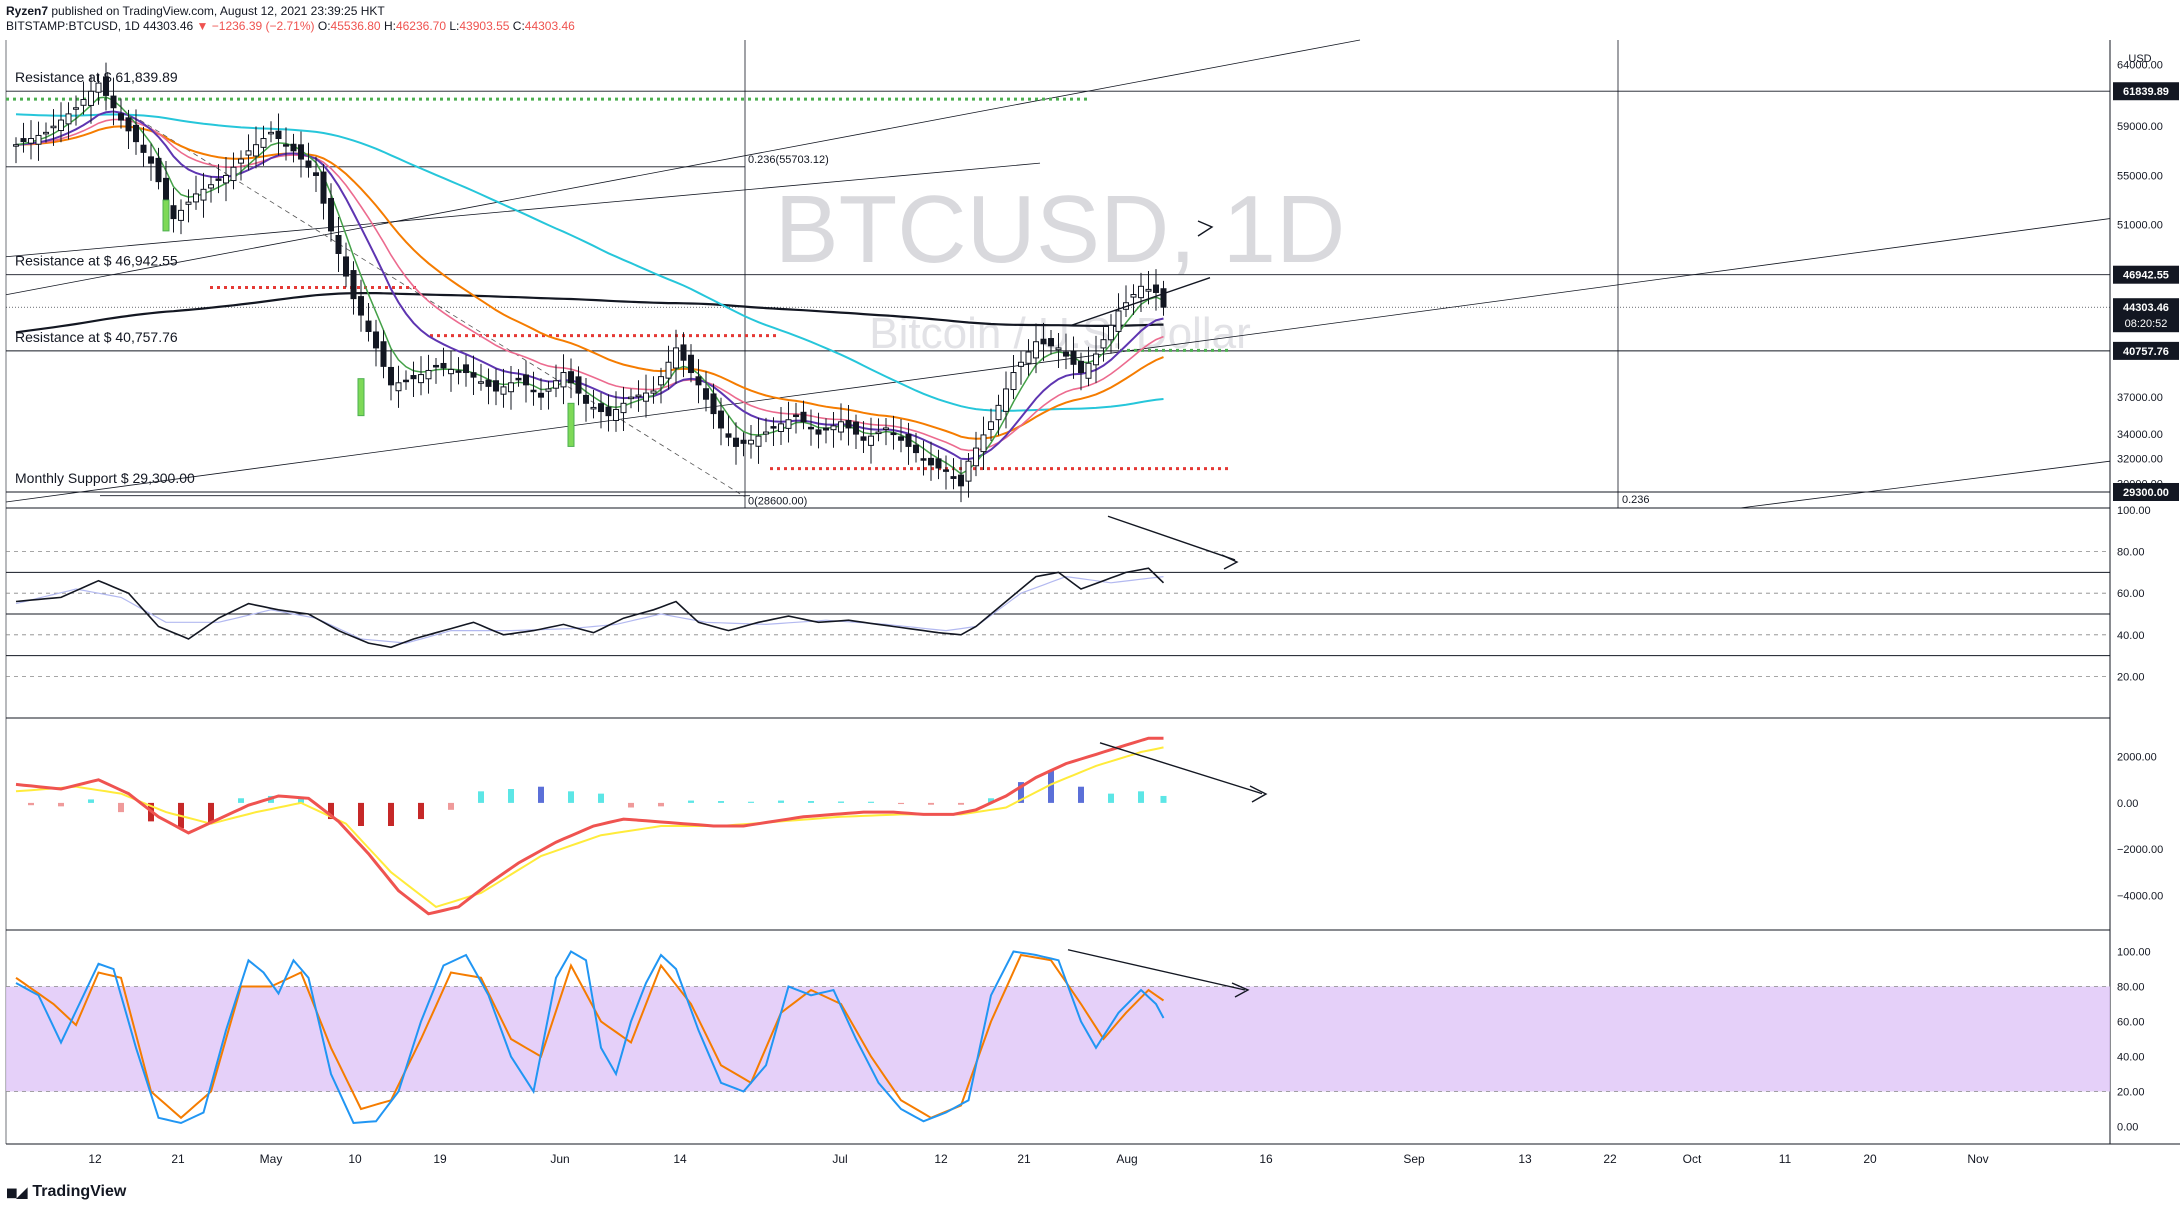  I want to click on annotation-resistance-61839: Resistance at $ 61,839.89, so click(96, 77).